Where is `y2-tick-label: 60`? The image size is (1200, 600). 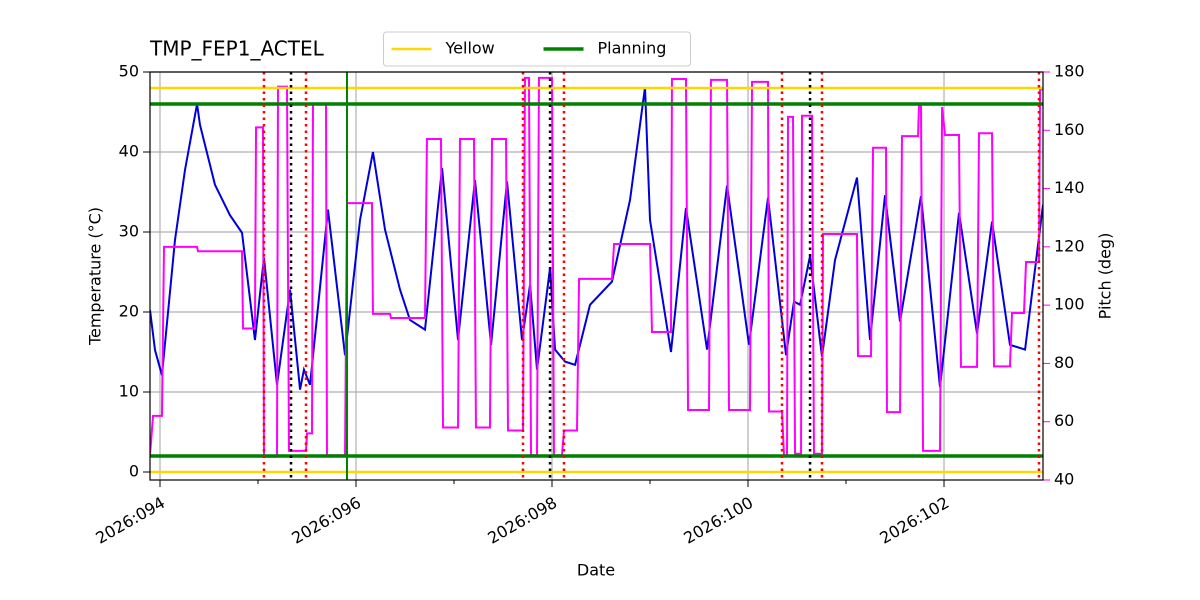 y2-tick-label: 60 is located at coordinates (1064, 420).